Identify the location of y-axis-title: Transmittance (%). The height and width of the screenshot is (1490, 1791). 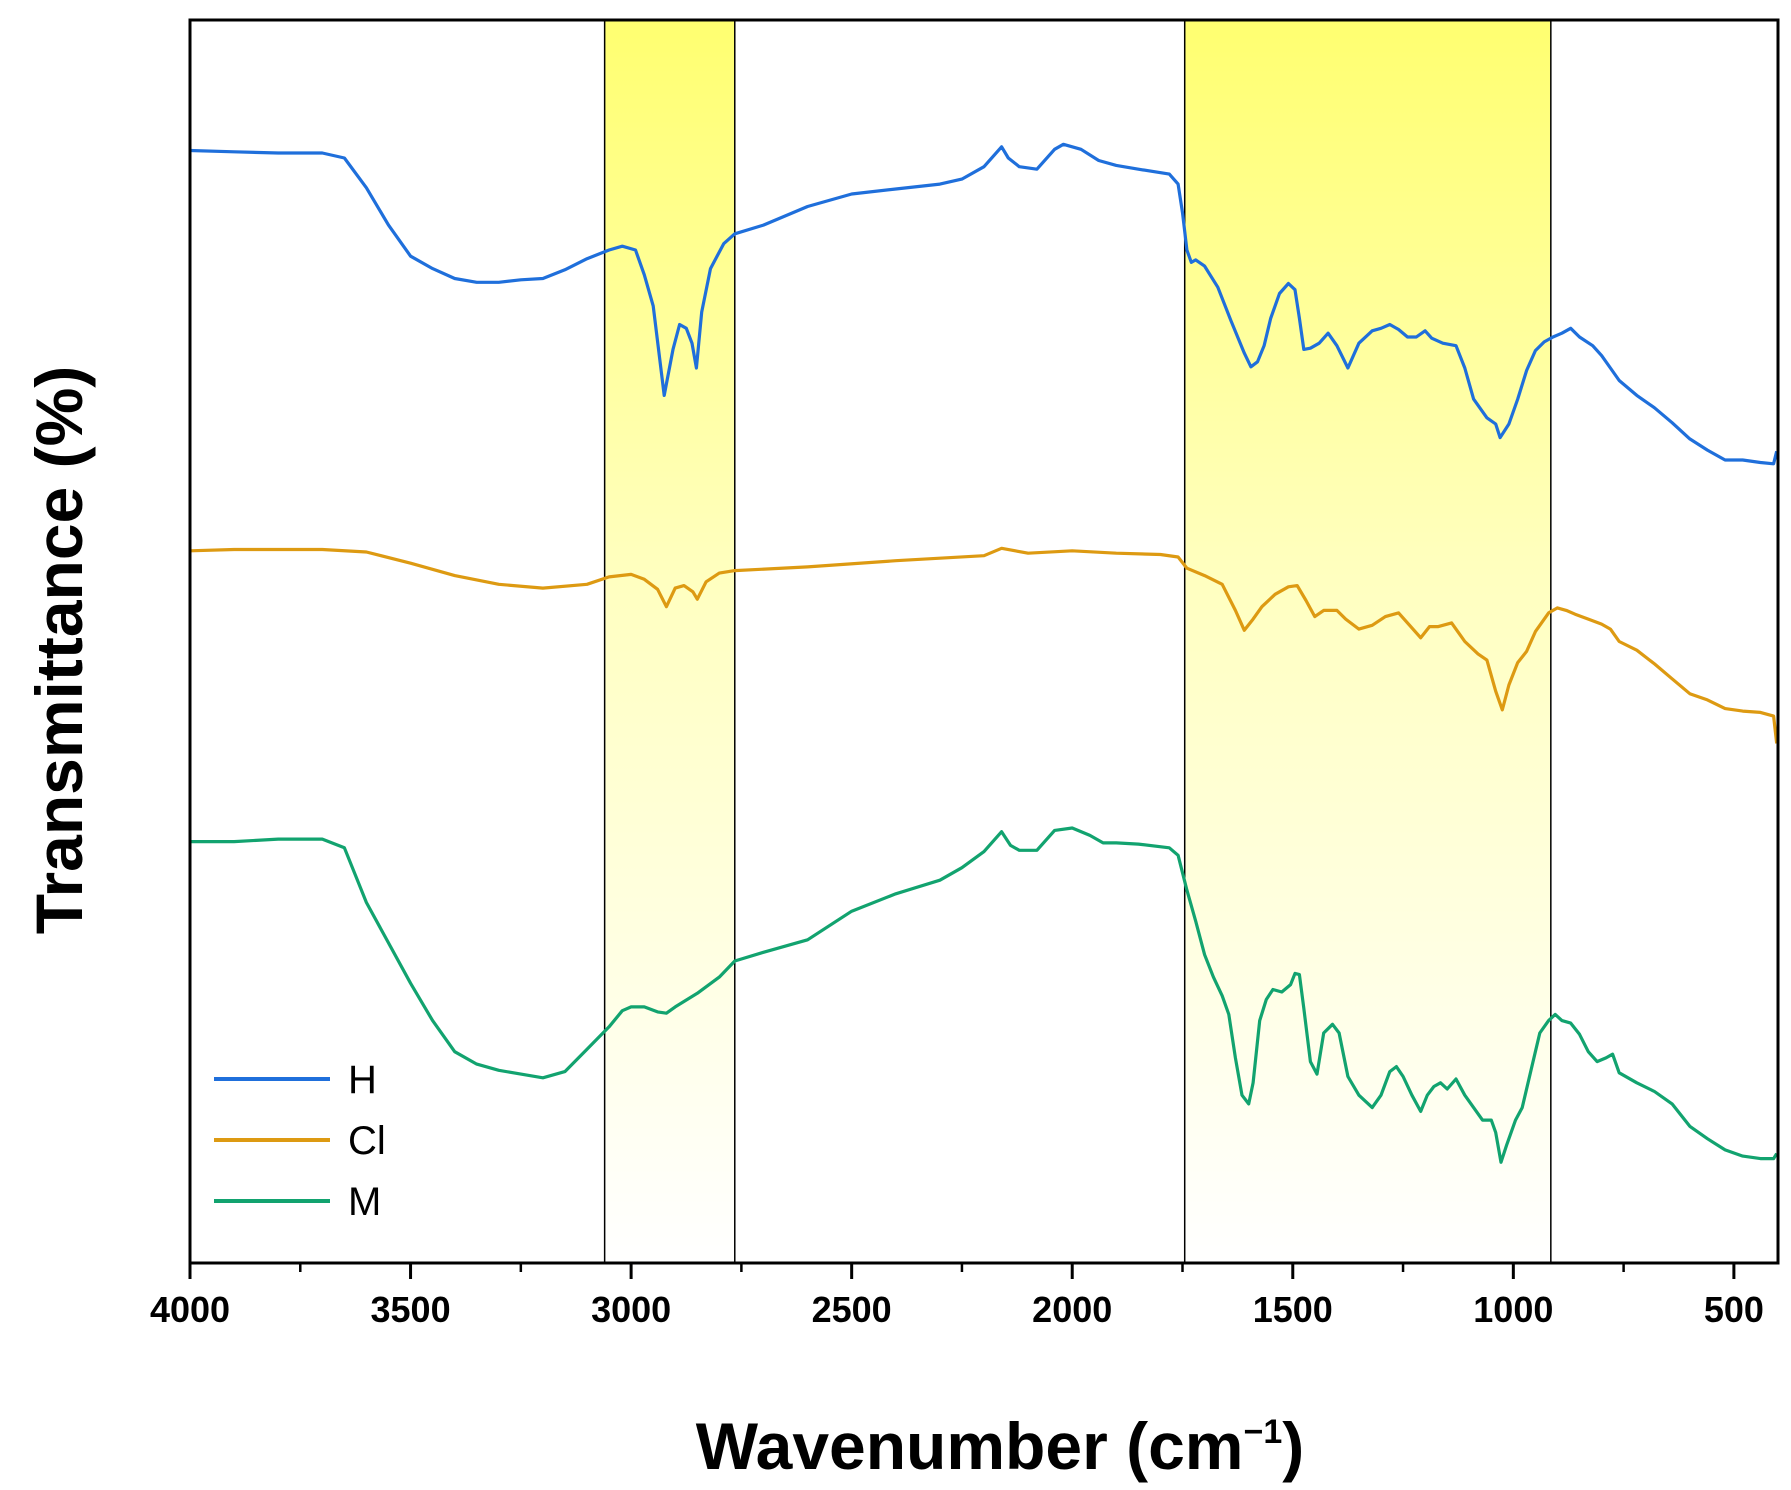
(59, 650).